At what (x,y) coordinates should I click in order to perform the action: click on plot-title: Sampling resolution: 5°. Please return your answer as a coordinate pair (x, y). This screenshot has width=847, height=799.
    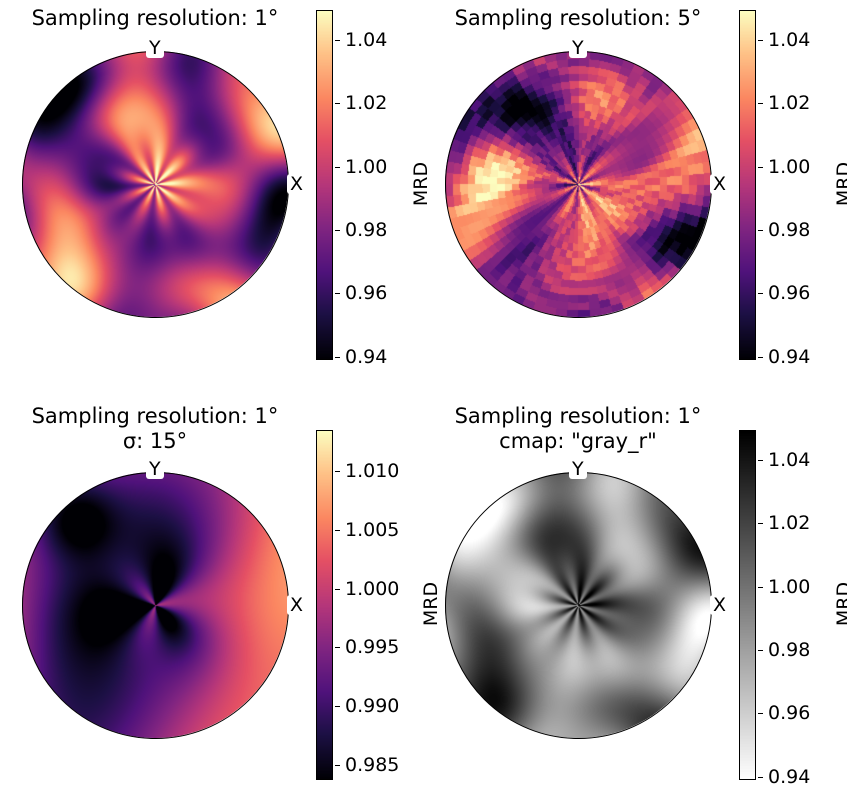
    Looking at the image, I should click on (578, 18).